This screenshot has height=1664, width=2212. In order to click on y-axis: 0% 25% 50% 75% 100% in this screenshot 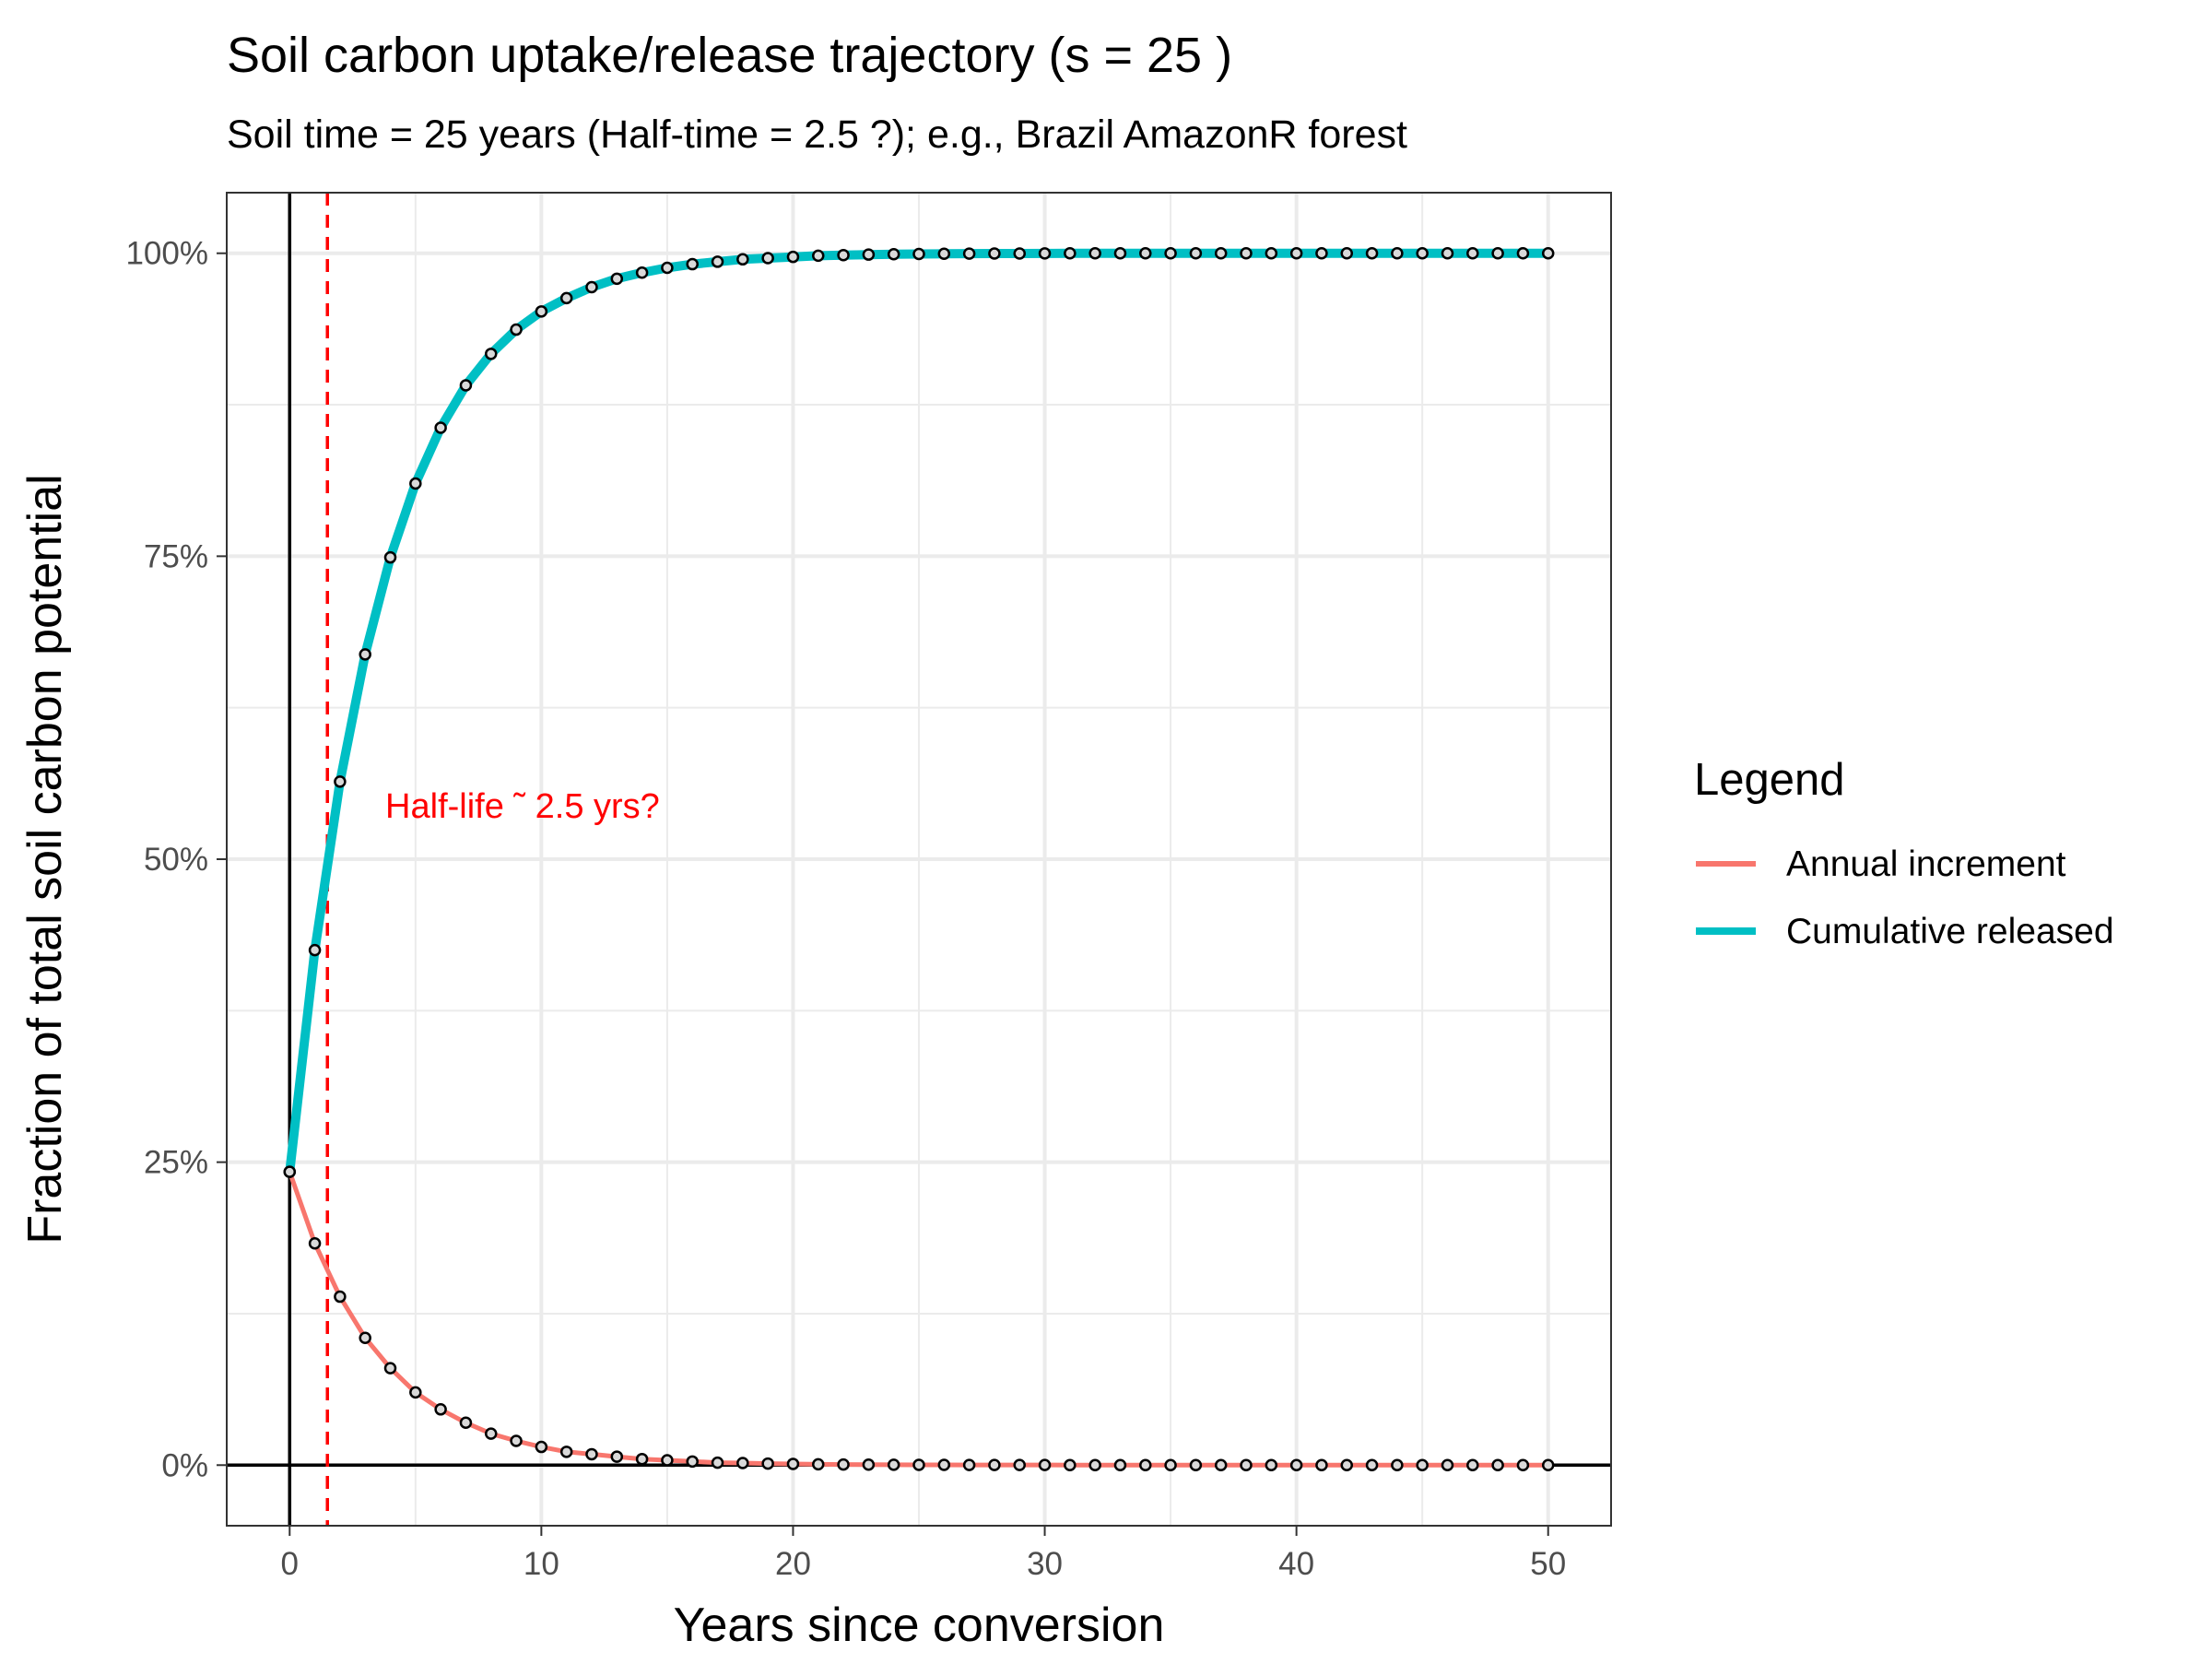, I will do `click(176, 859)`.